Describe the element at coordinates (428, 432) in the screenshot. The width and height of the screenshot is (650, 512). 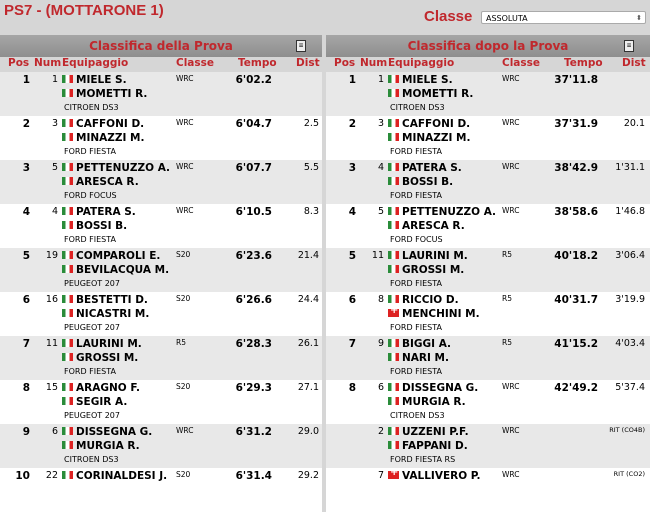
I see `driver: UZZENI P.F.` at that location.